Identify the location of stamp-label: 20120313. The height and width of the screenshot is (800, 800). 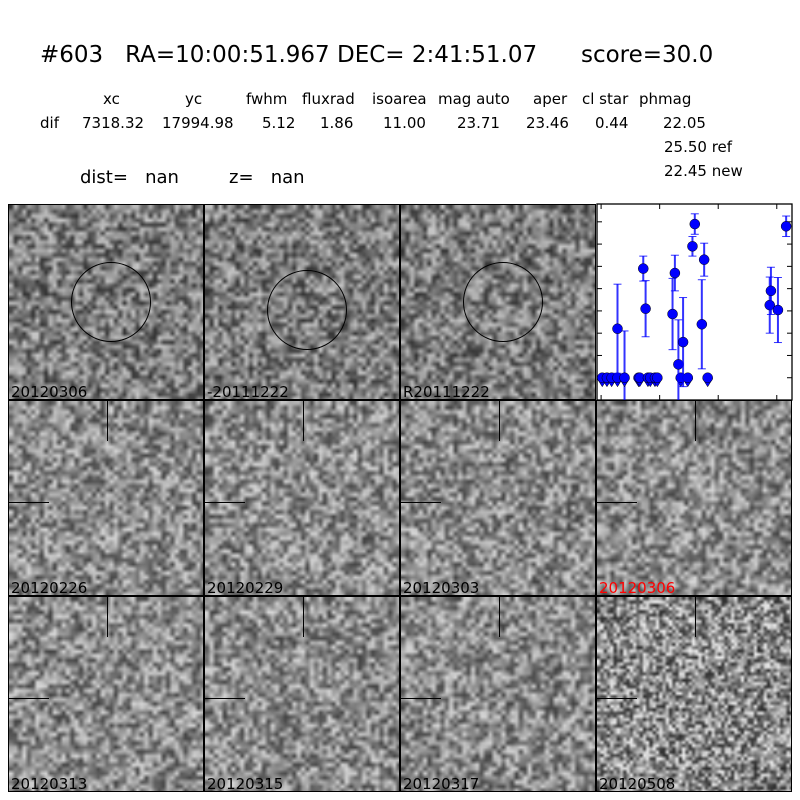
(49, 783).